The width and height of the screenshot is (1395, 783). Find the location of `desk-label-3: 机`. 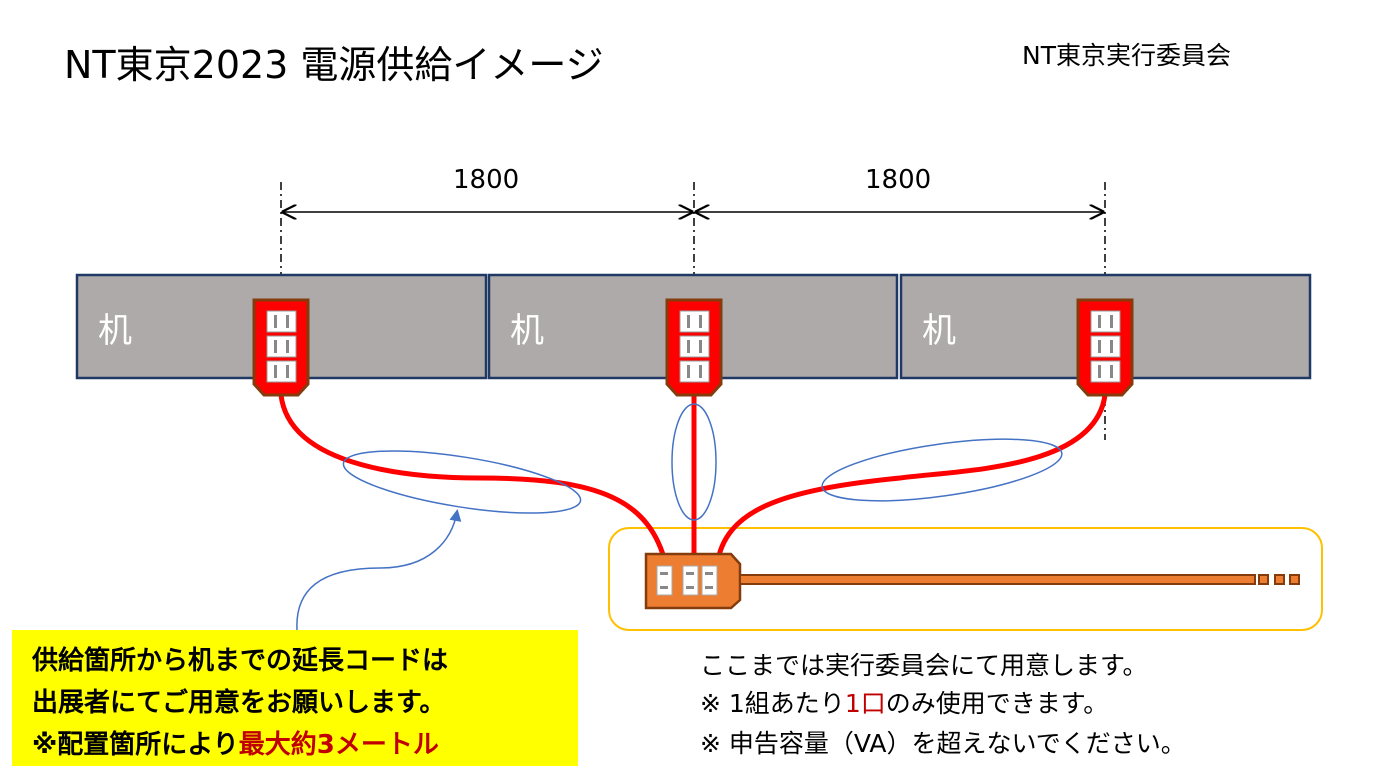

desk-label-3: 机 is located at coordinates (939, 331).